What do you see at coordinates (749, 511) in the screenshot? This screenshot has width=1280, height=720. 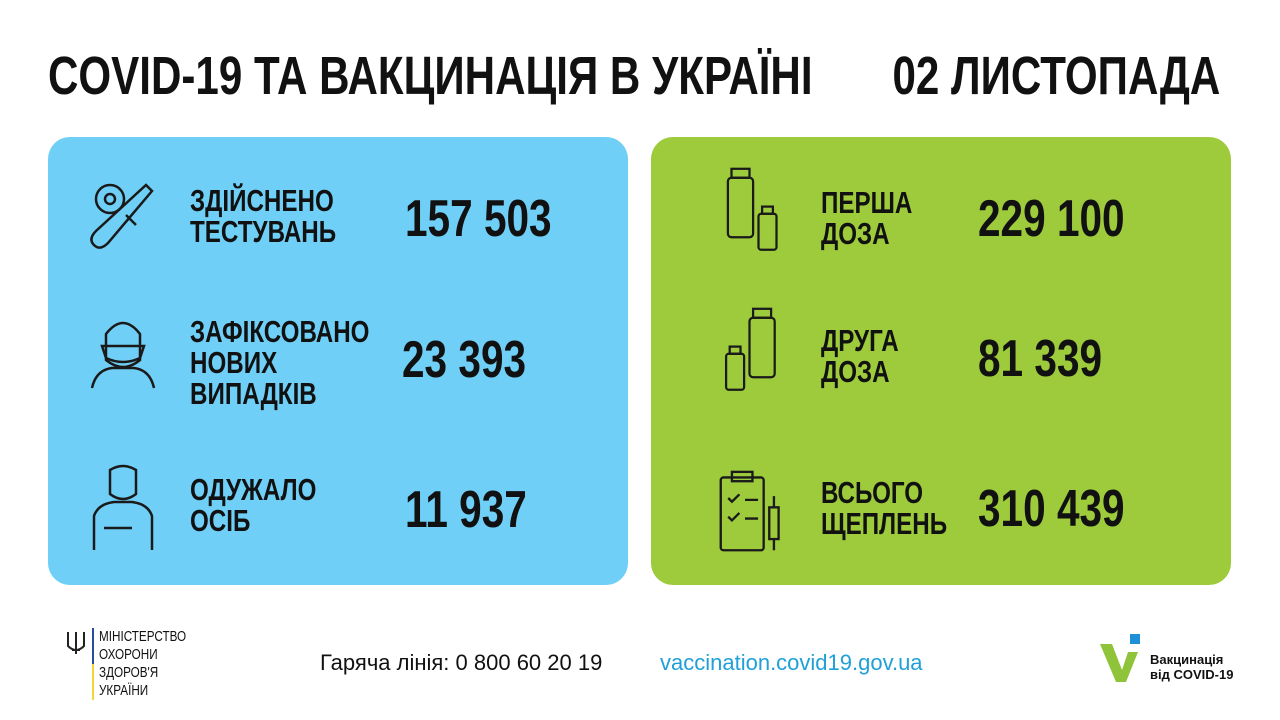 I see `clipboard-syringe-icon` at bounding box center [749, 511].